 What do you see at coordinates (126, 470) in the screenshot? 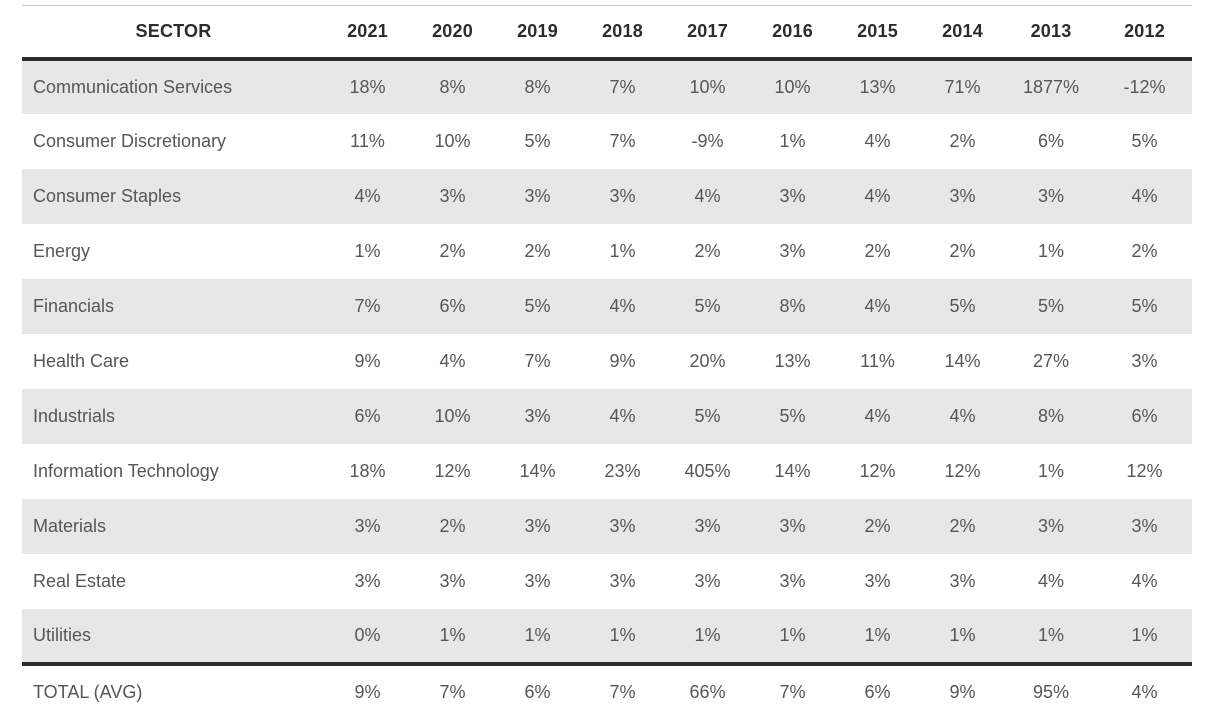
I see `sector-name-cell: Information Technology` at bounding box center [126, 470].